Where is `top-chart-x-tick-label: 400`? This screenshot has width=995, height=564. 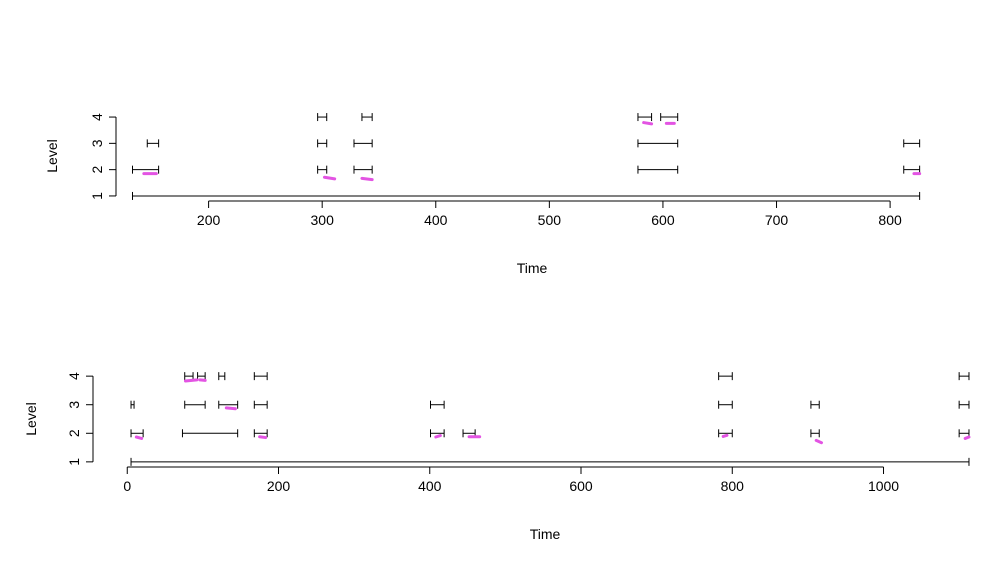
top-chart-x-tick-label: 400 is located at coordinates (436, 220).